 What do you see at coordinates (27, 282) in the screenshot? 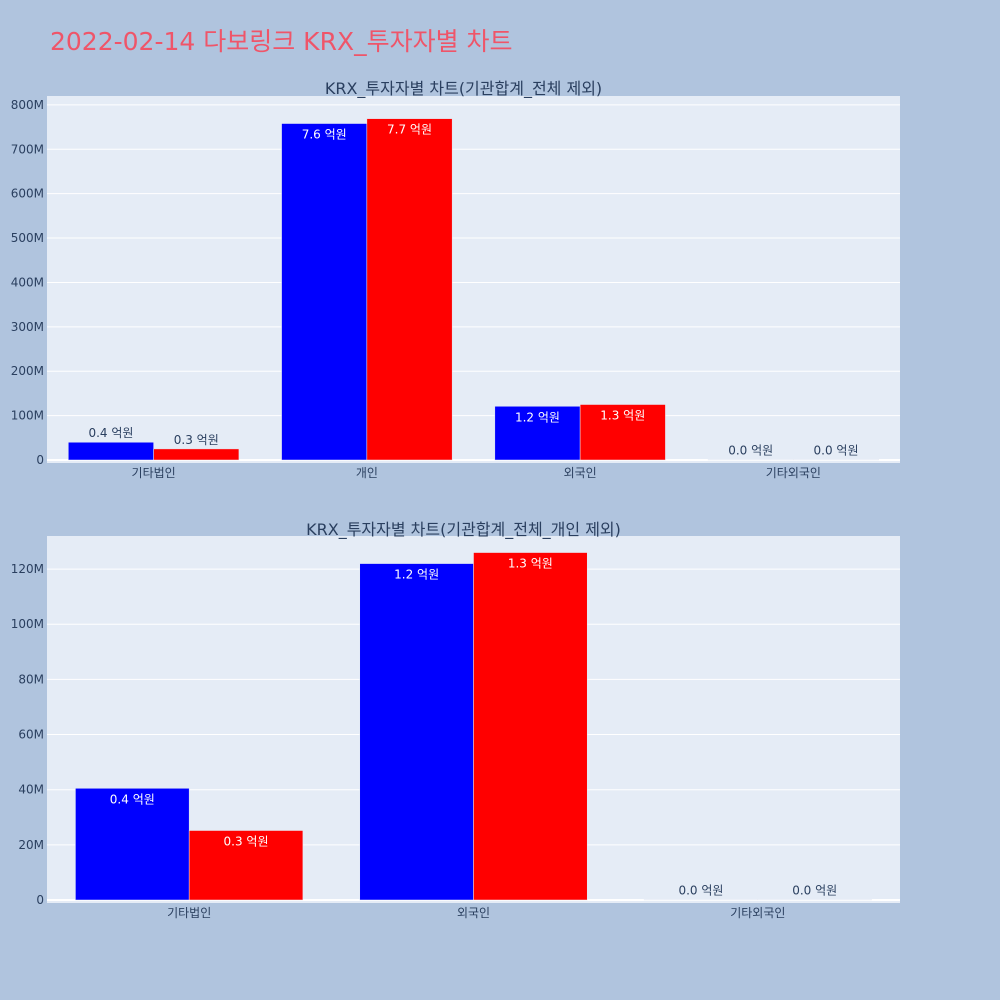
I see `y-tick-label: 400M` at bounding box center [27, 282].